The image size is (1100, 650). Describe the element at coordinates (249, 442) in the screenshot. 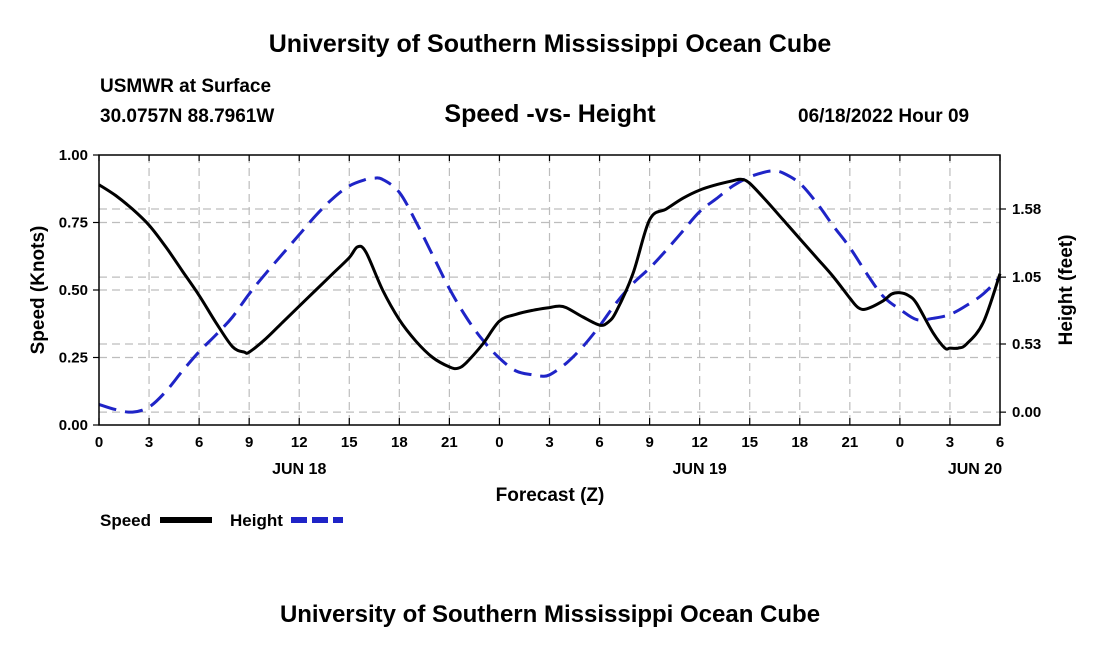

I see `x-tick-label-3: 9` at that location.